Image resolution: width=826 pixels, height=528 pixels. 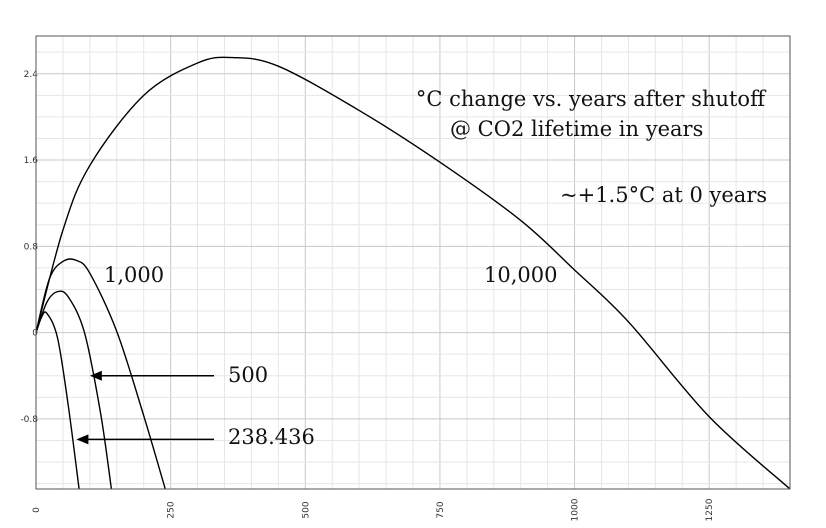 I want to click on x-tick-label: 0, so click(x=37, y=510).